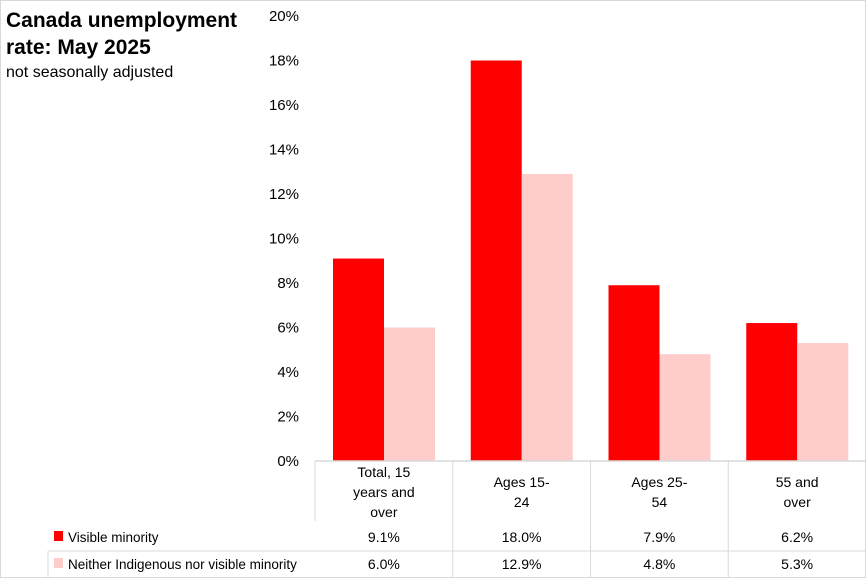  I want to click on x-category-label: Ages 15-, so click(522, 482).